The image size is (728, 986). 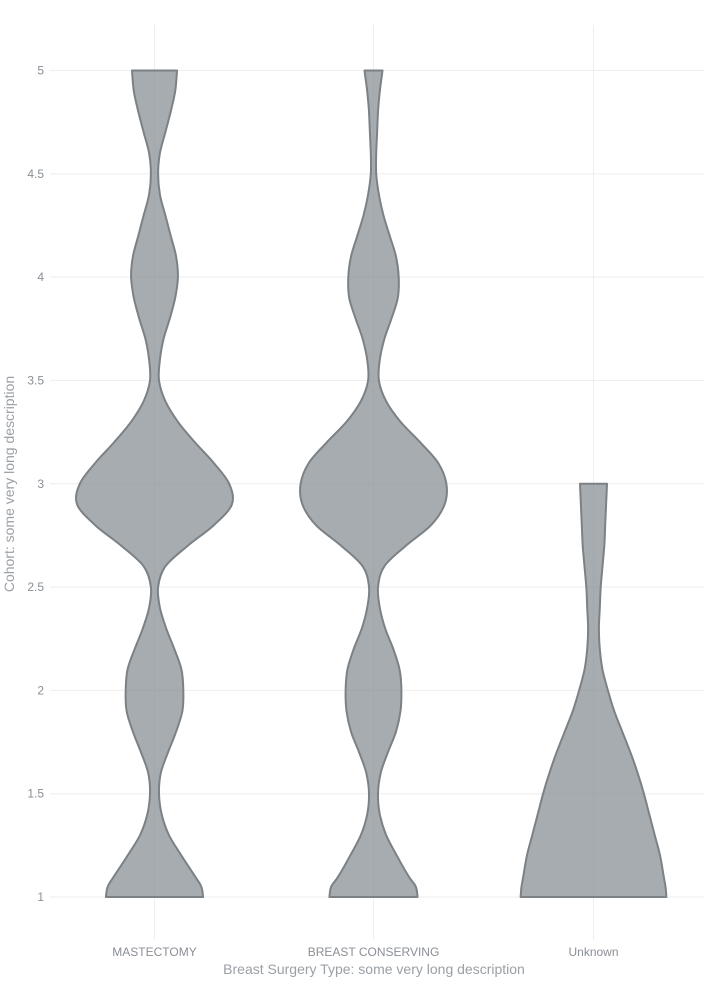 I want to click on y-tick-label: 5, so click(x=40, y=71).